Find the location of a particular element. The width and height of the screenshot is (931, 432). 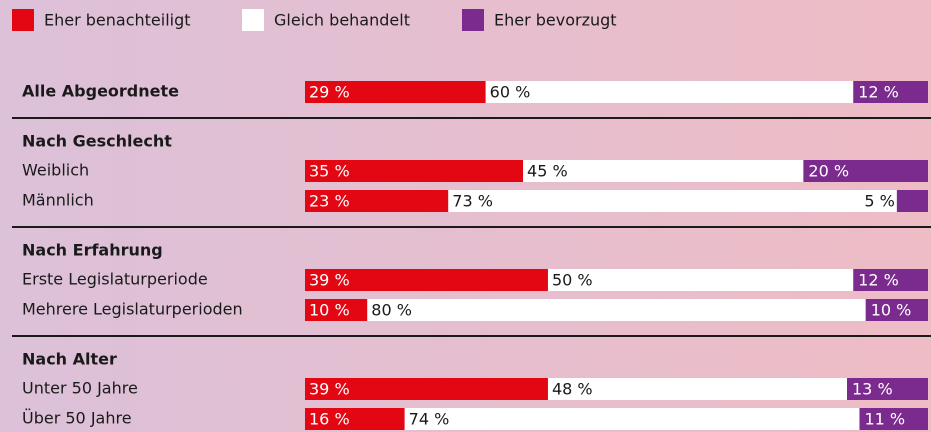

section-title: Nach Alter is located at coordinates (69, 359).